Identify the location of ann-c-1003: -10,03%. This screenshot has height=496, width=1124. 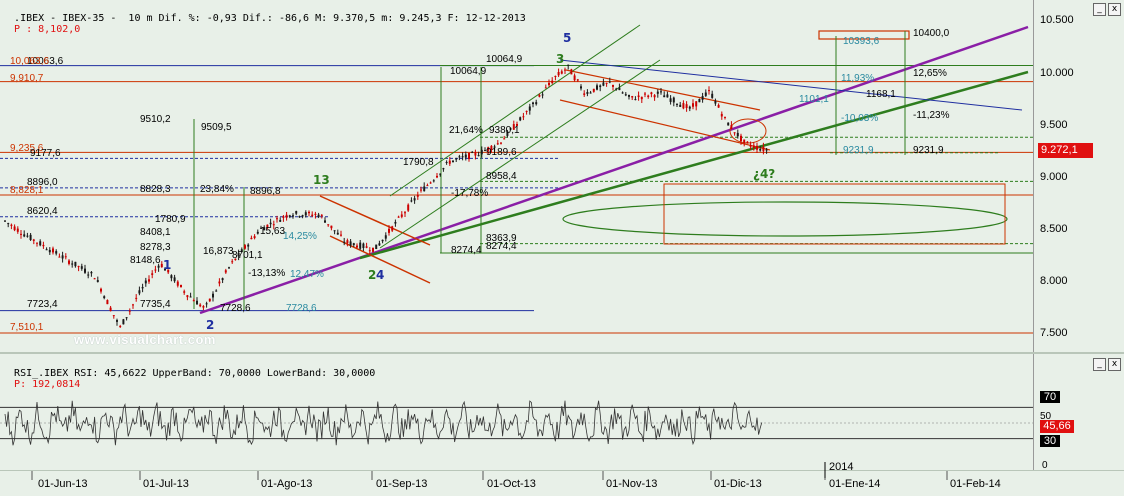
(860, 118).